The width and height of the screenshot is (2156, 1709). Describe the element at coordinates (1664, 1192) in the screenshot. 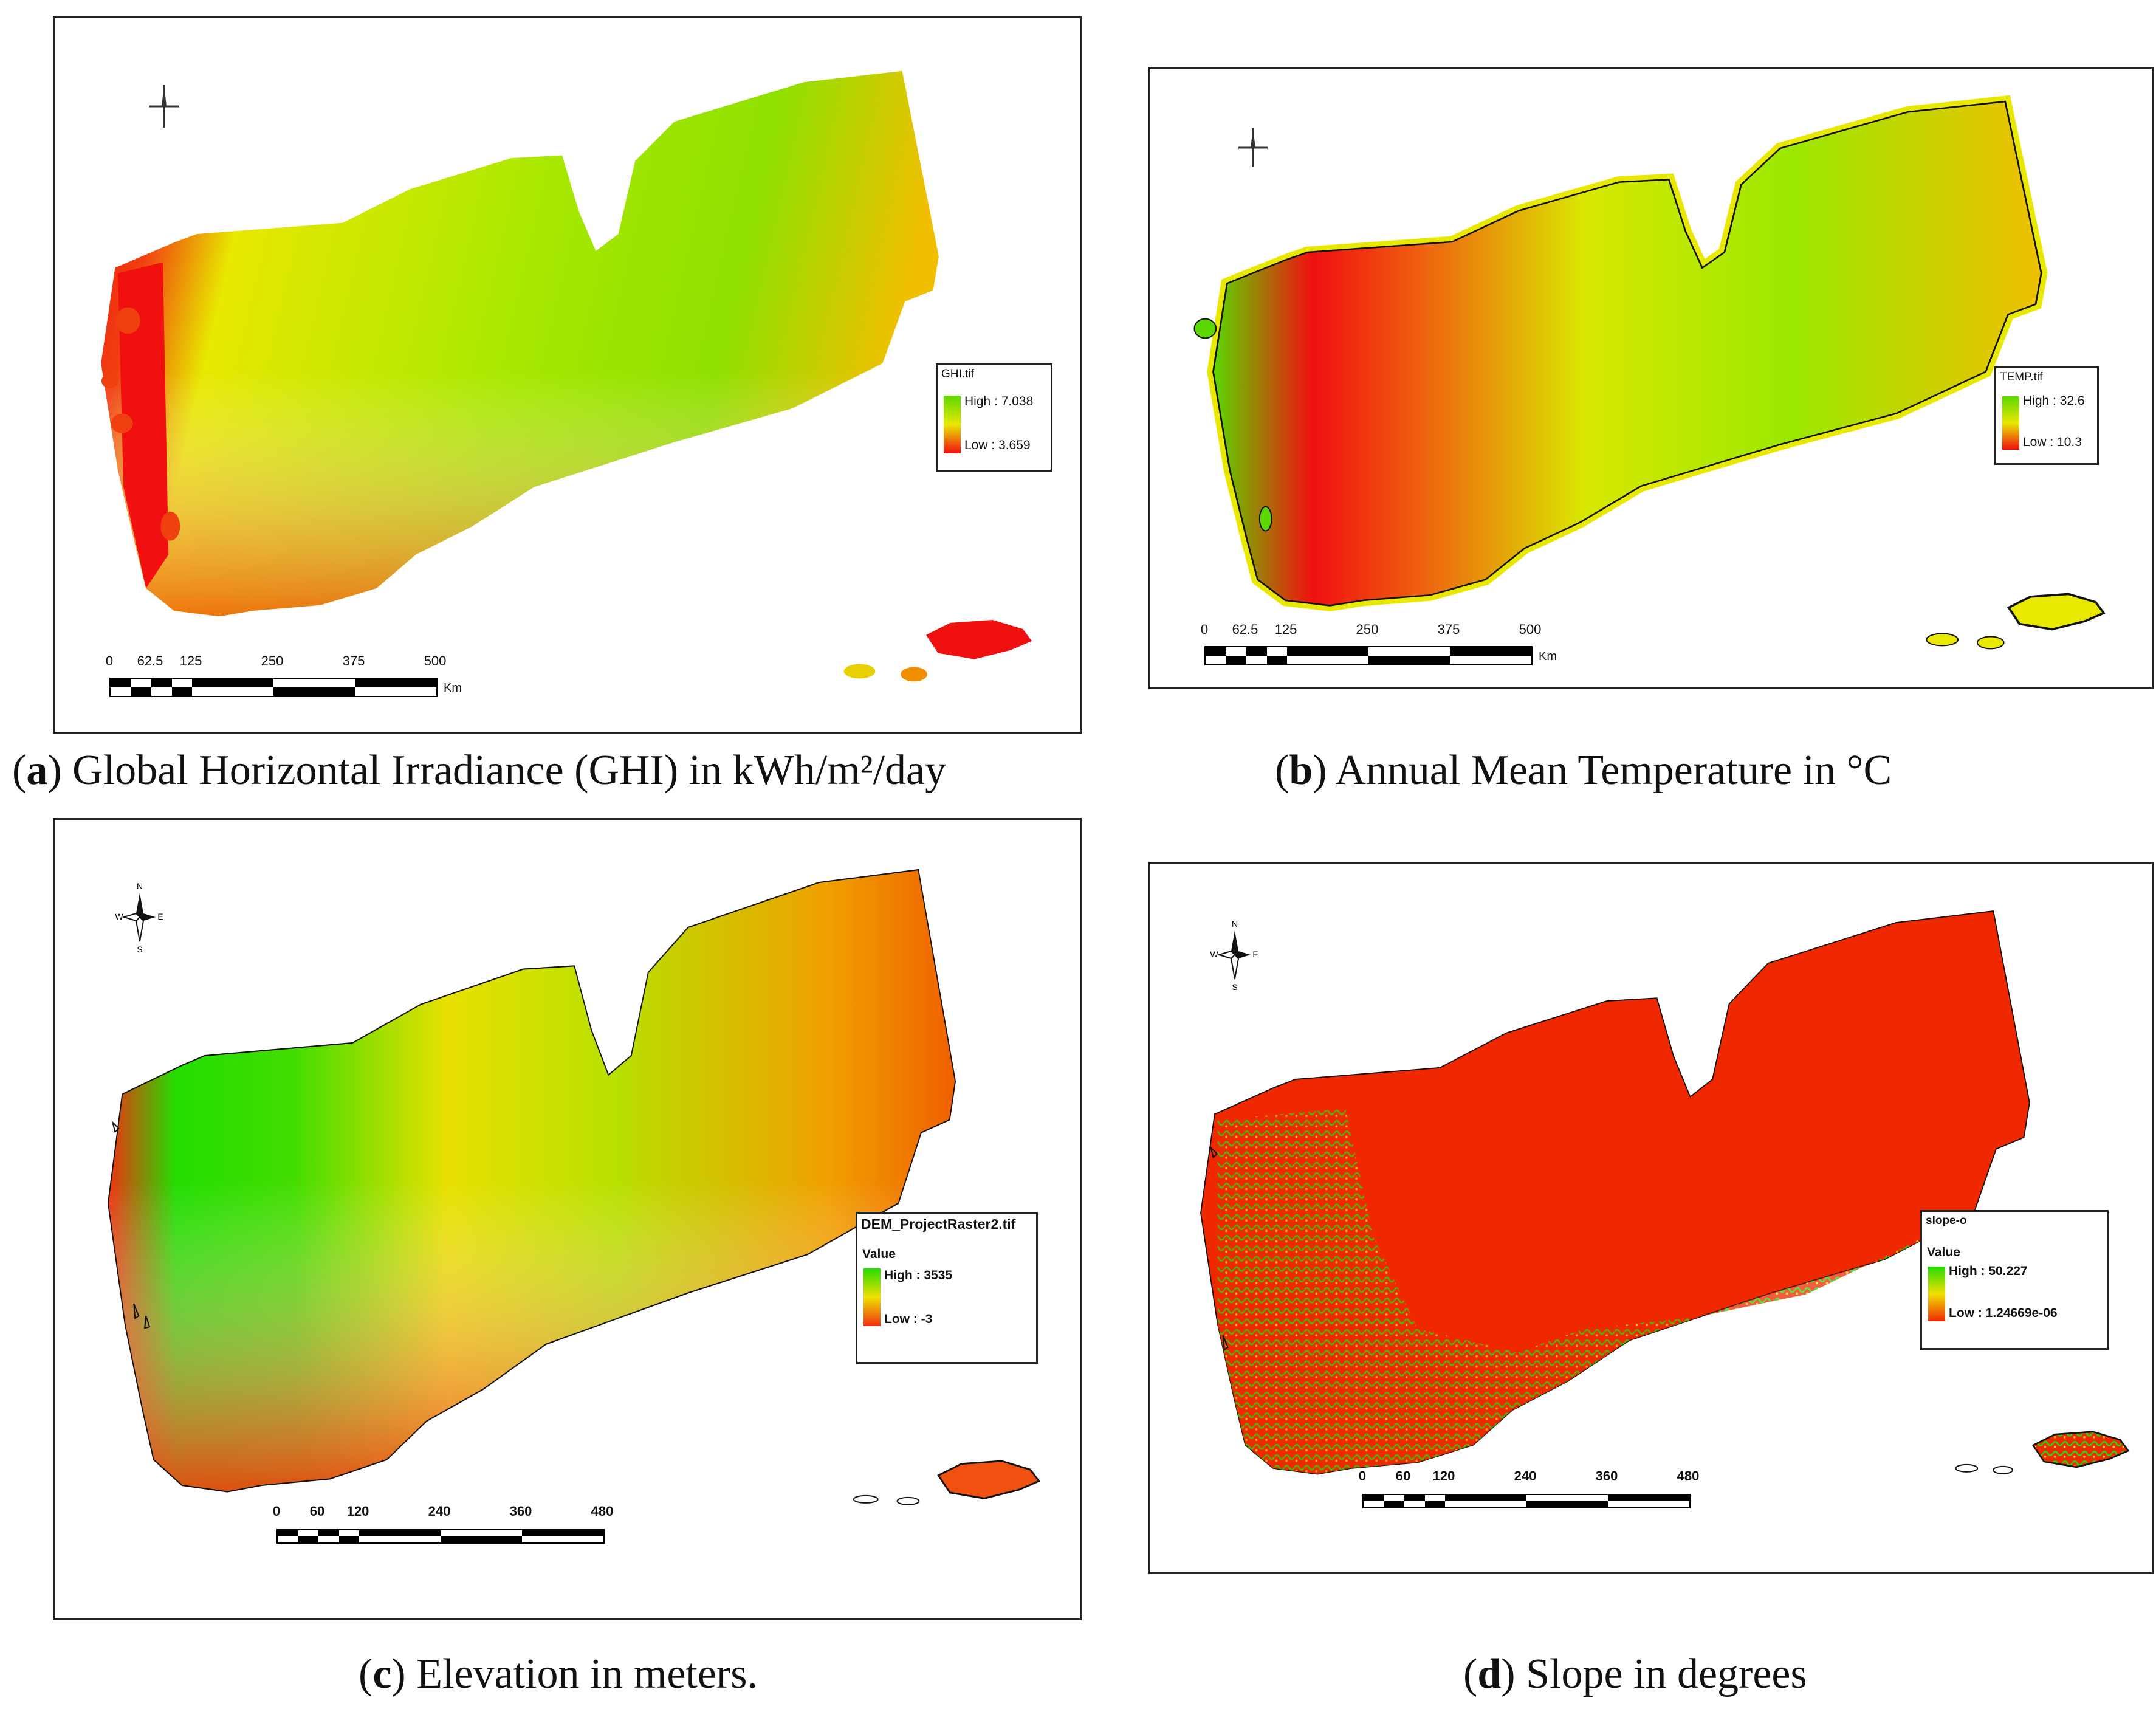

I see `slope-raster-map` at that location.